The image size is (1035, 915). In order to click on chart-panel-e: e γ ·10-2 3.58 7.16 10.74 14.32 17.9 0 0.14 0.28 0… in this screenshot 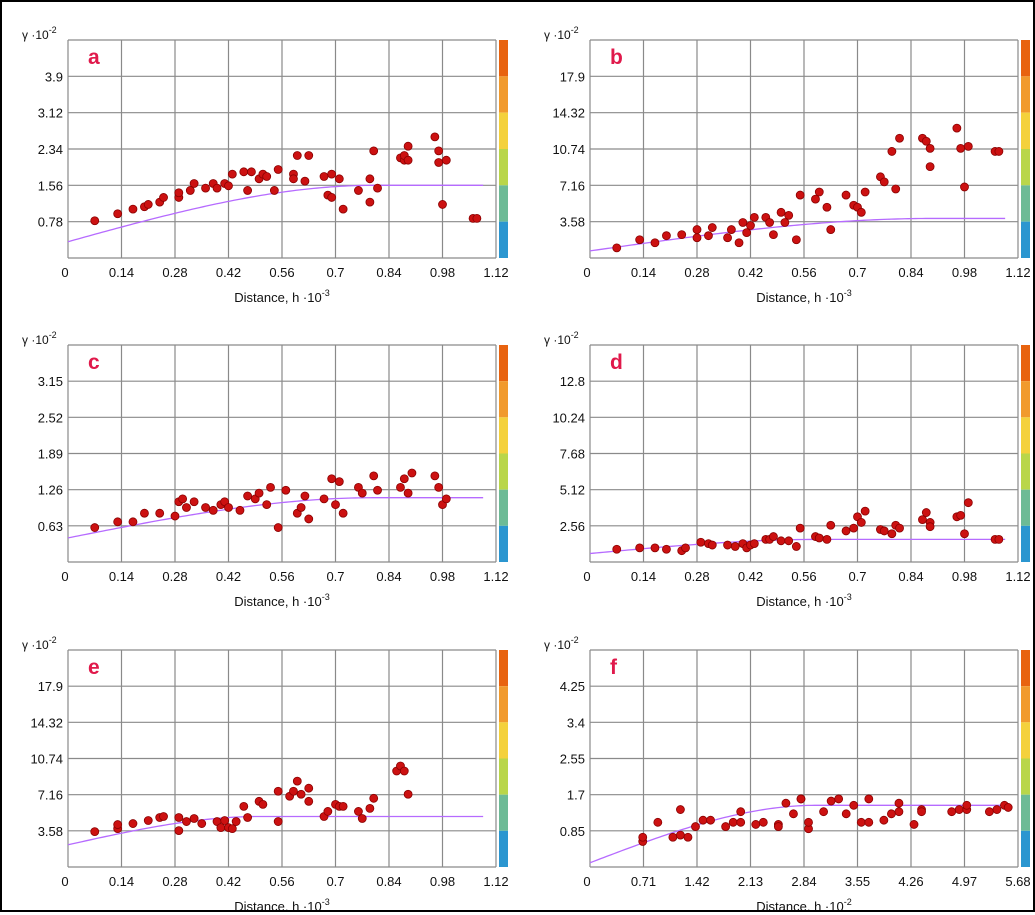, I will do `click(265, 774)`.